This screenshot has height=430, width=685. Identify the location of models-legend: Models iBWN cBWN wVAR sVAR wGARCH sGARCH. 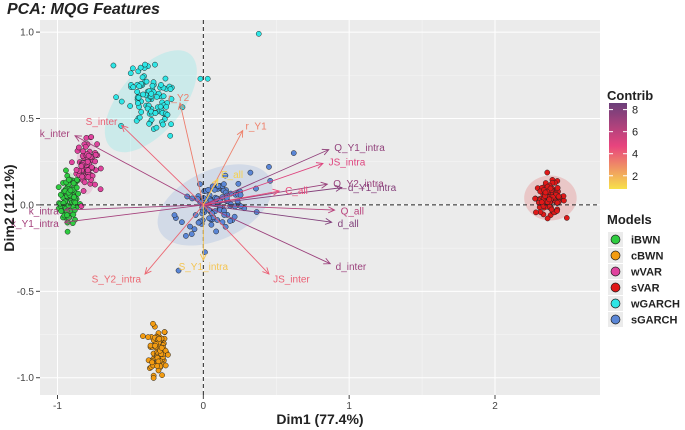
(643, 269).